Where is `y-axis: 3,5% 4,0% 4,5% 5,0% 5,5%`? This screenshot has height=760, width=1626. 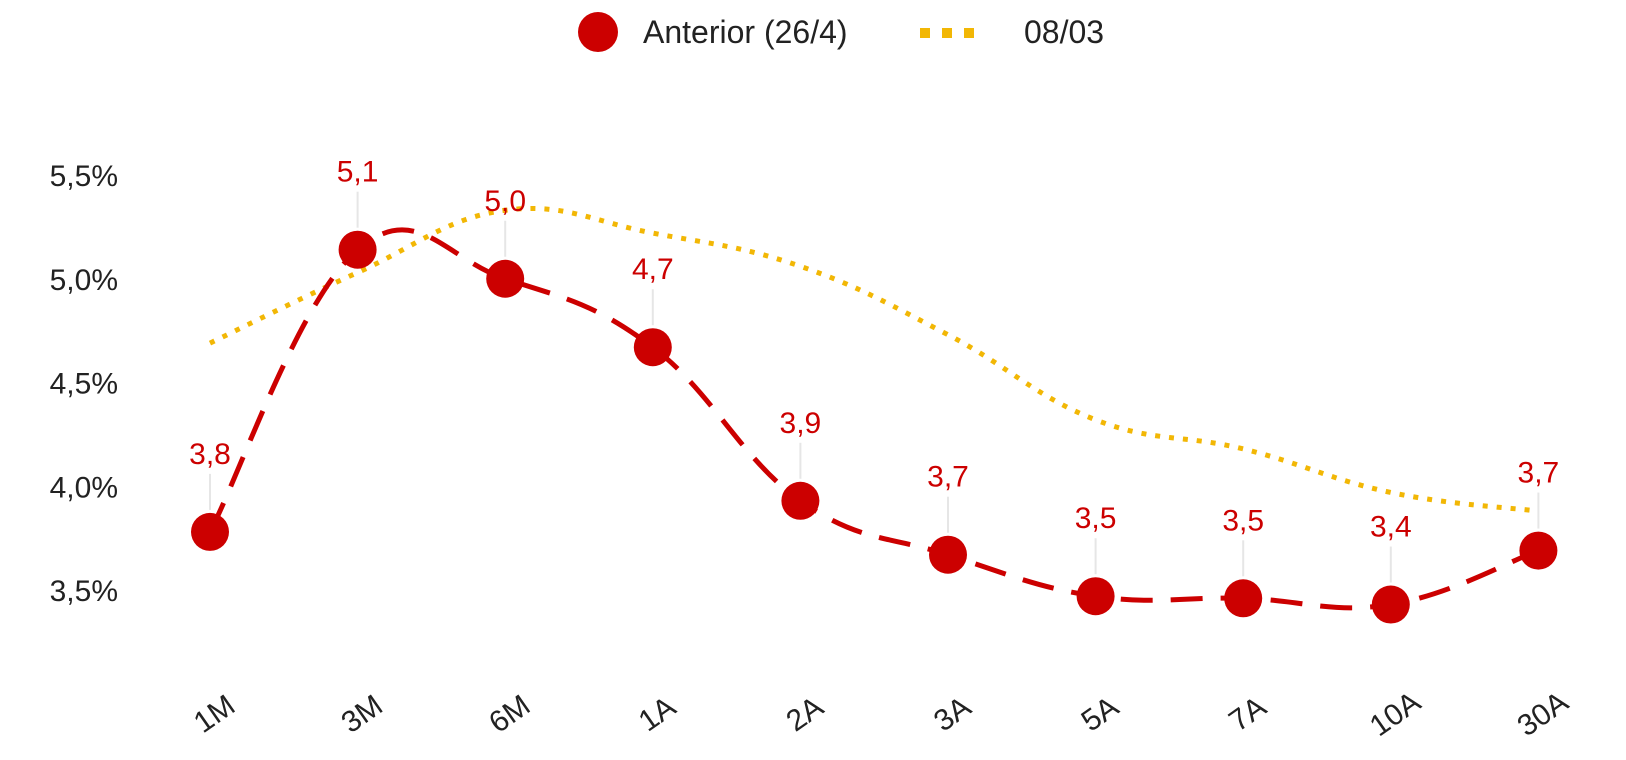 y-axis: 3,5% 4,0% 4,5% 5,0% 5,5% is located at coordinates (84, 384).